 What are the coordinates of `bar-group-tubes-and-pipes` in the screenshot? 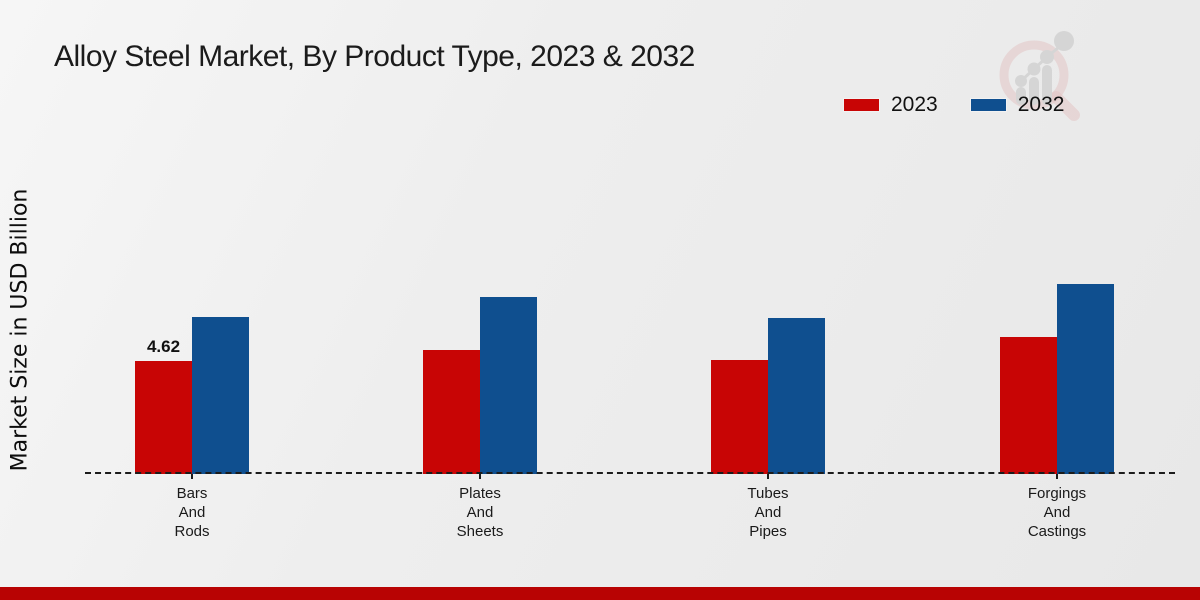 It's located at (768, 237).